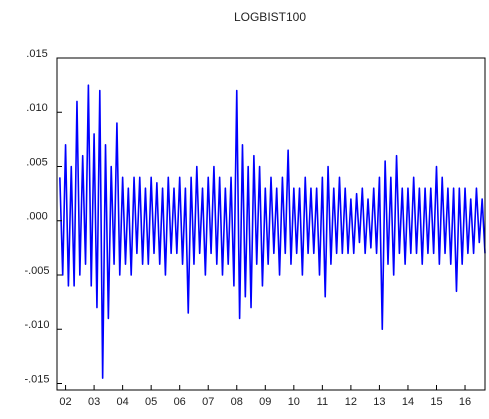 This screenshot has height=419, width=489. Describe the element at coordinates (265, 402) in the screenshot. I see `x-tick-label: 09` at that location.